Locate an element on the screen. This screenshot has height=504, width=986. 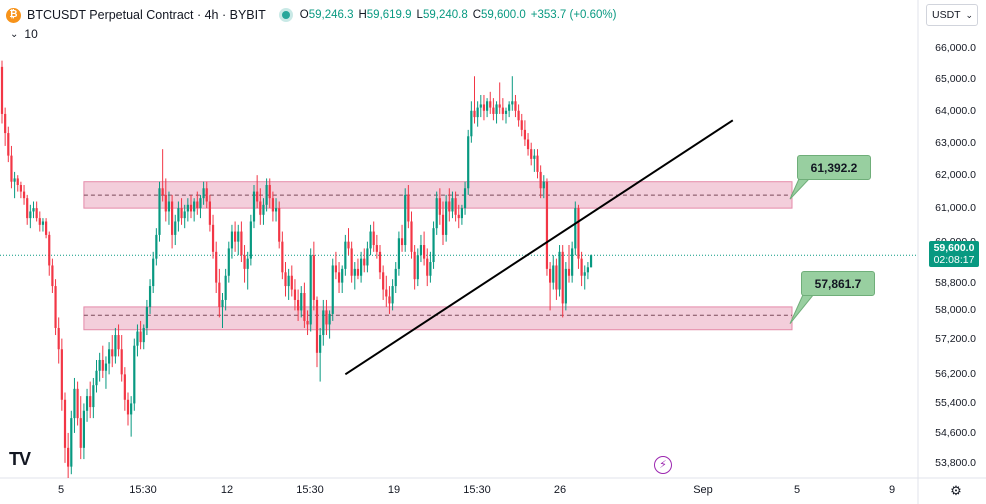
ohlc-high: H59,619.9 is located at coordinates (385, 15).